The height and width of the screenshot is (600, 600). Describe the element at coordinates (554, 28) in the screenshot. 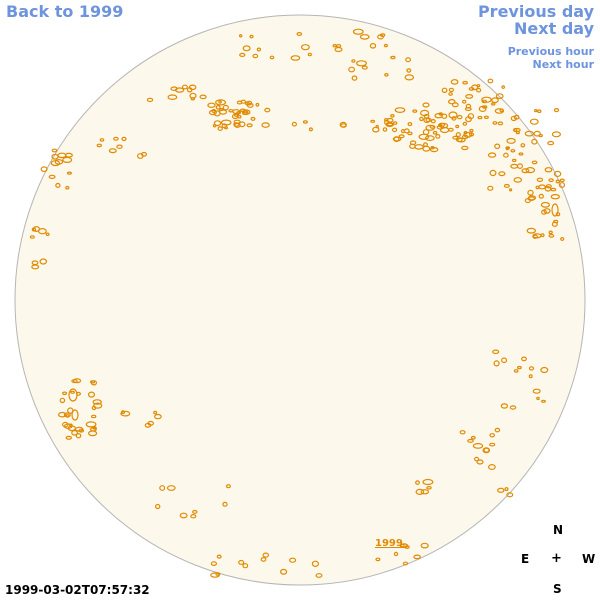

I see `next-day-link: Next day` at that location.